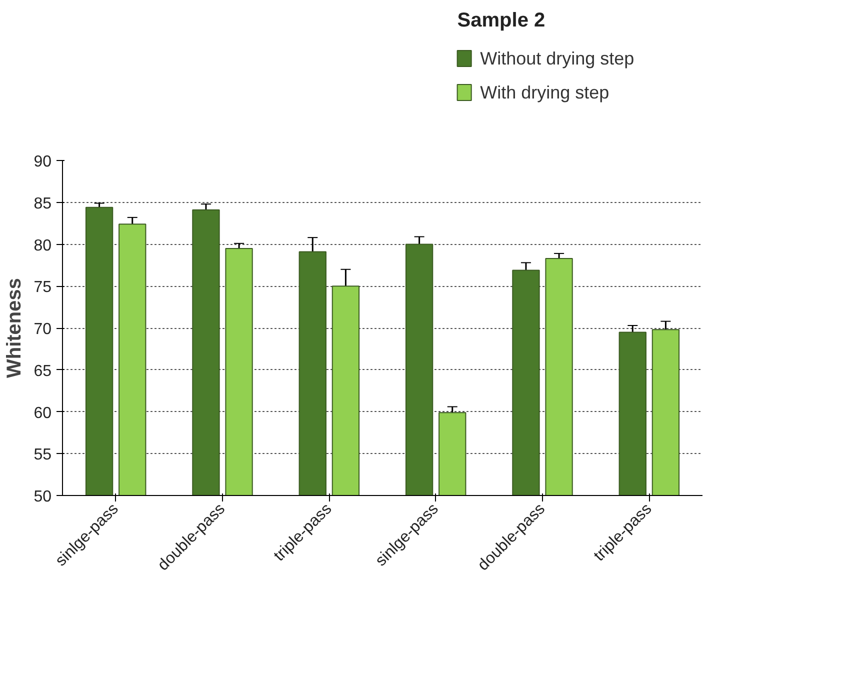  What do you see at coordinates (43, 162) in the screenshot?
I see `y-tick-label: 90` at bounding box center [43, 162].